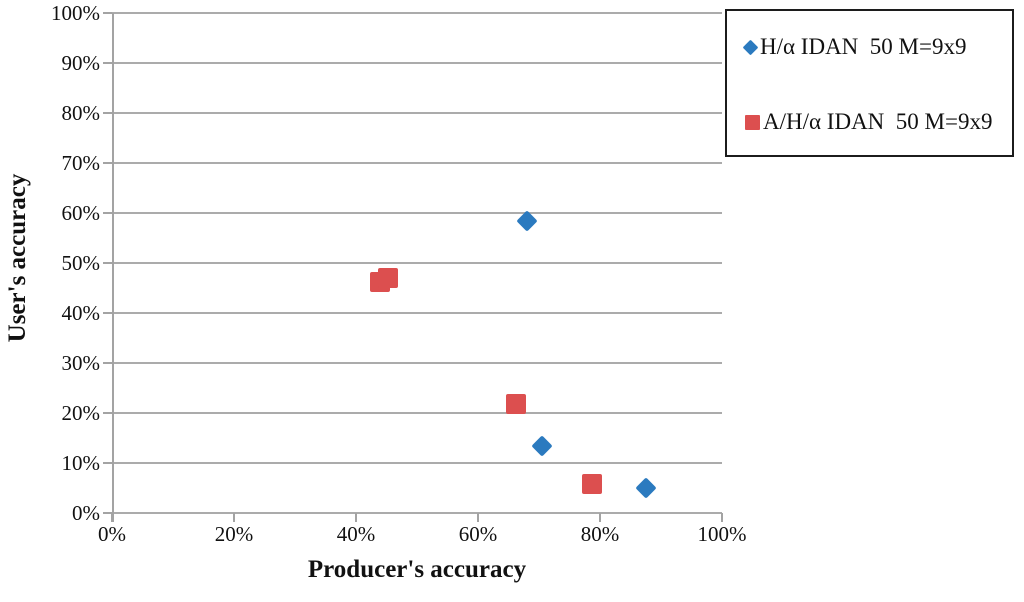  Describe the element at coordinates (600, 534) in the screenshot. I see `x-tick-label: 80%` at that location.